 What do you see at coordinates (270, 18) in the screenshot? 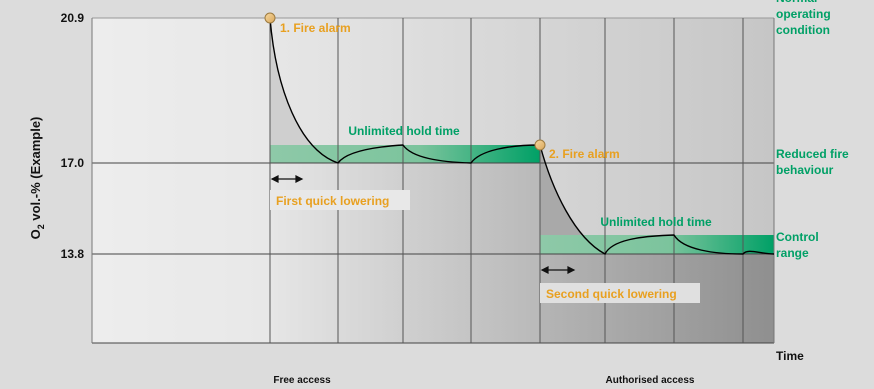
I see `fire-alarm-1-marker` at bounding box center [270, 18].